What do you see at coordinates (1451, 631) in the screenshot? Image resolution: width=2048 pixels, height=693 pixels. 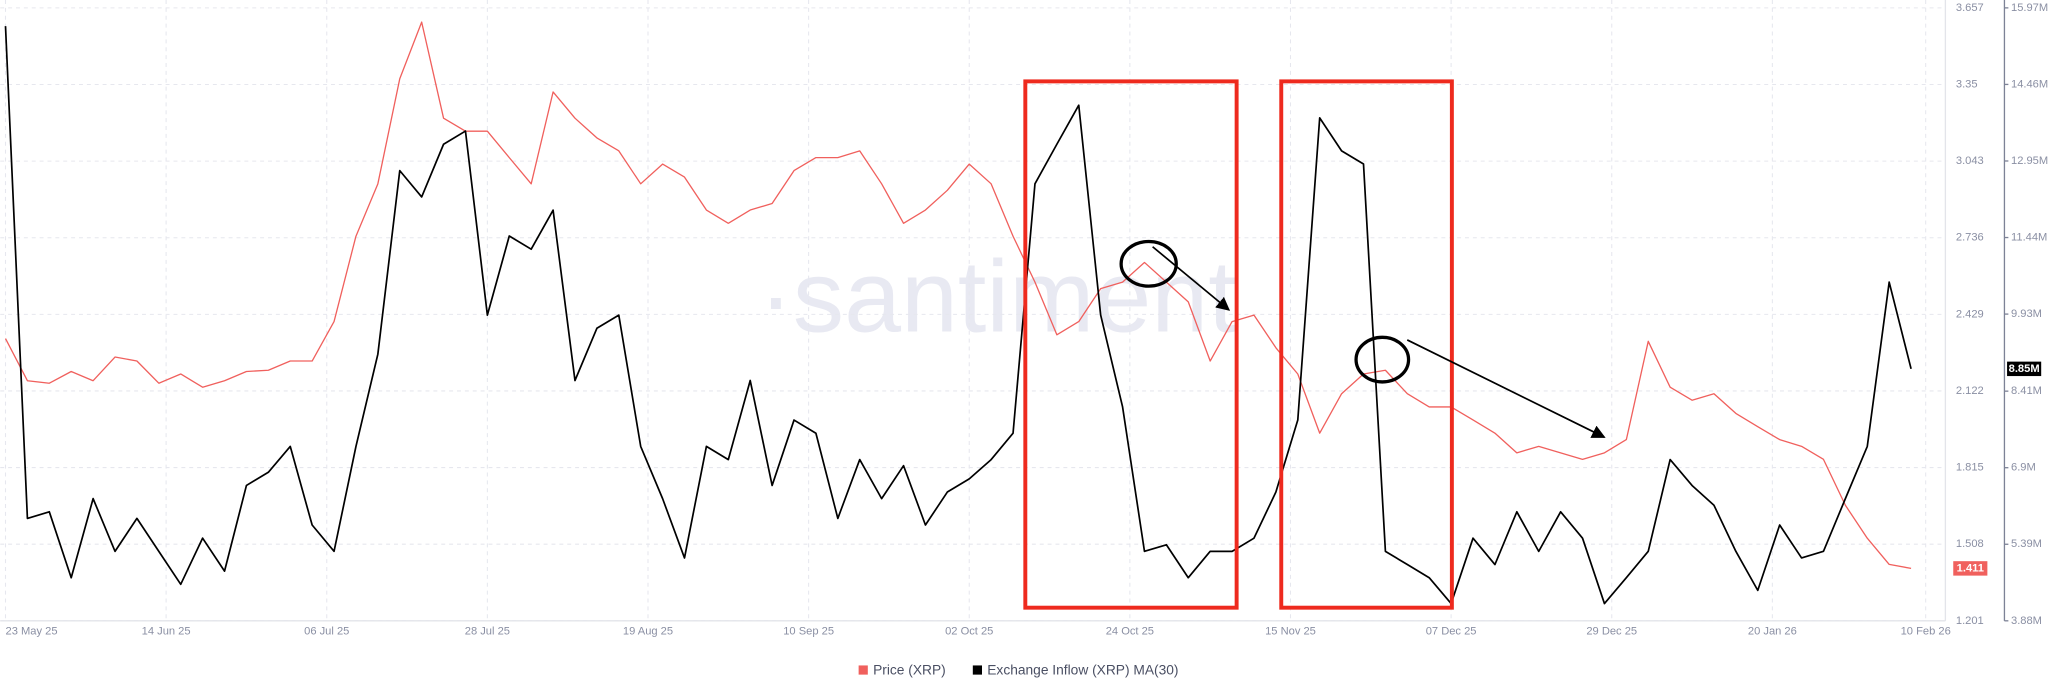 I see `x-tick-label: 07 Dec 25` at bounding box center [1451, 631].